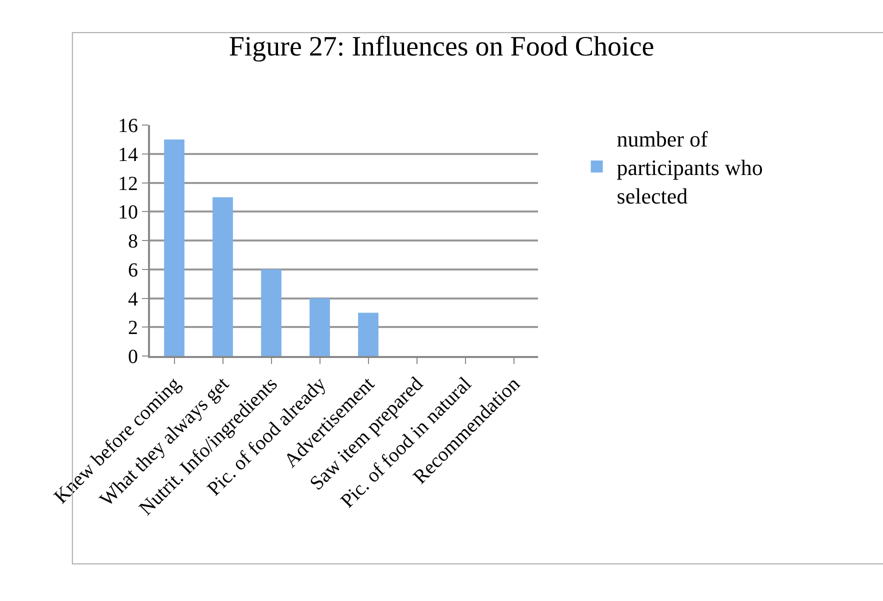 The width and height of the screenshot is (883, 601). What do you see at coordinates (689, 167) in the screenshot?
I see `legend-label: number of participants who selected` at bounding box center [689, 167].